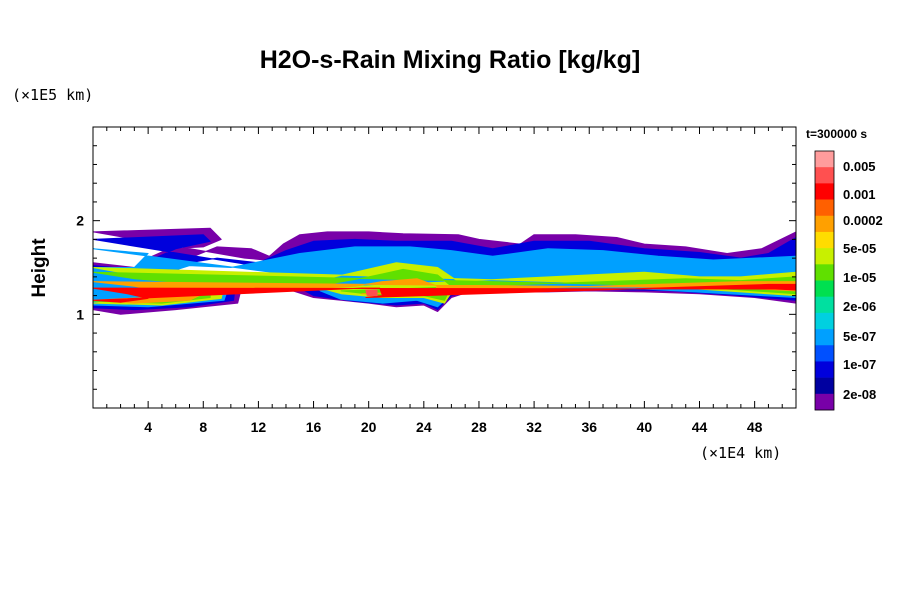  What do you see at coordinates (859, 277) in the screenshot?
I see `colorbar-label: 1e-05` at bounding box center [859, 277].